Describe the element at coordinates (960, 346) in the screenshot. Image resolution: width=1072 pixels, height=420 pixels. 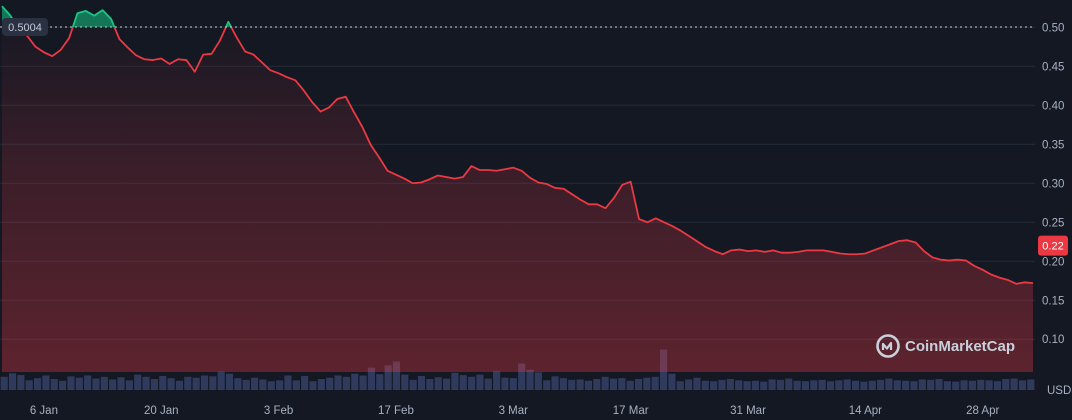
I see `watermark-brand-text: CoinMarketCap` at that location.